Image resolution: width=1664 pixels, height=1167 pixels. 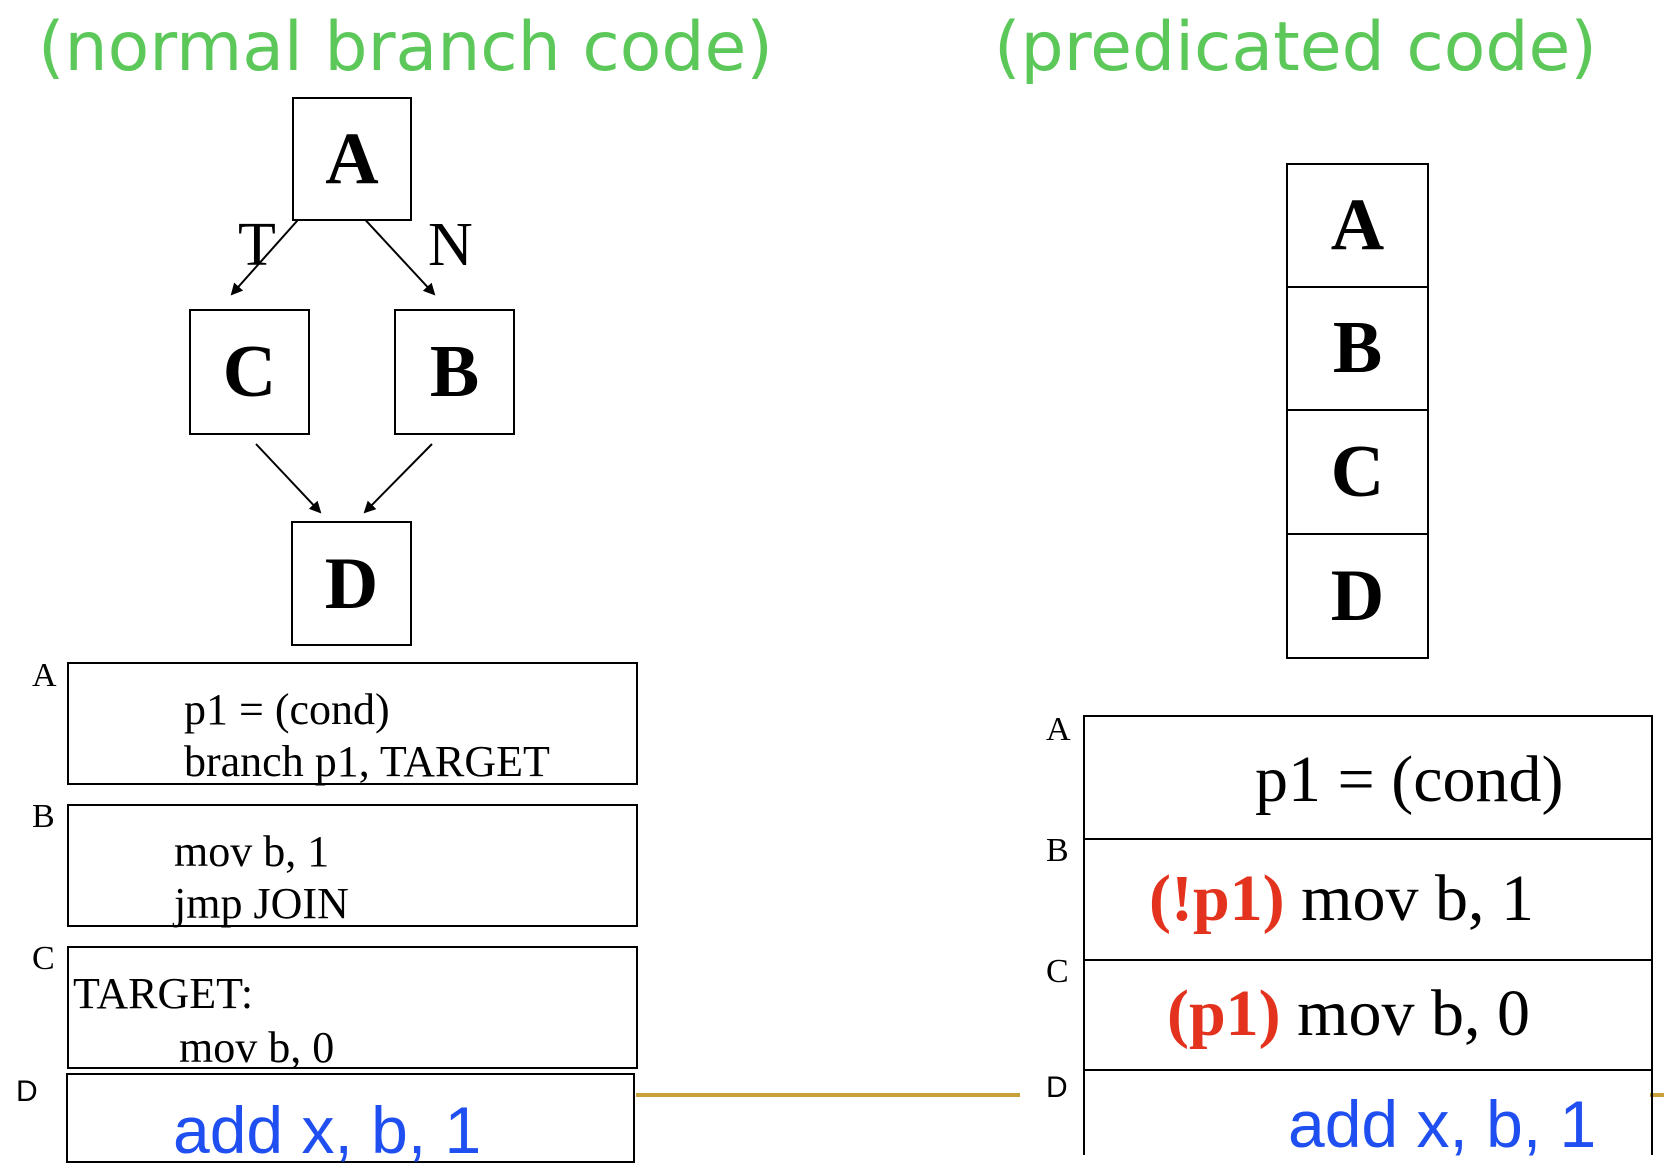 What do you see at coordinates (1057, 1087) in the screenshot?
I see `right-block-label-d: D` at bounding box center [1057, 1087].